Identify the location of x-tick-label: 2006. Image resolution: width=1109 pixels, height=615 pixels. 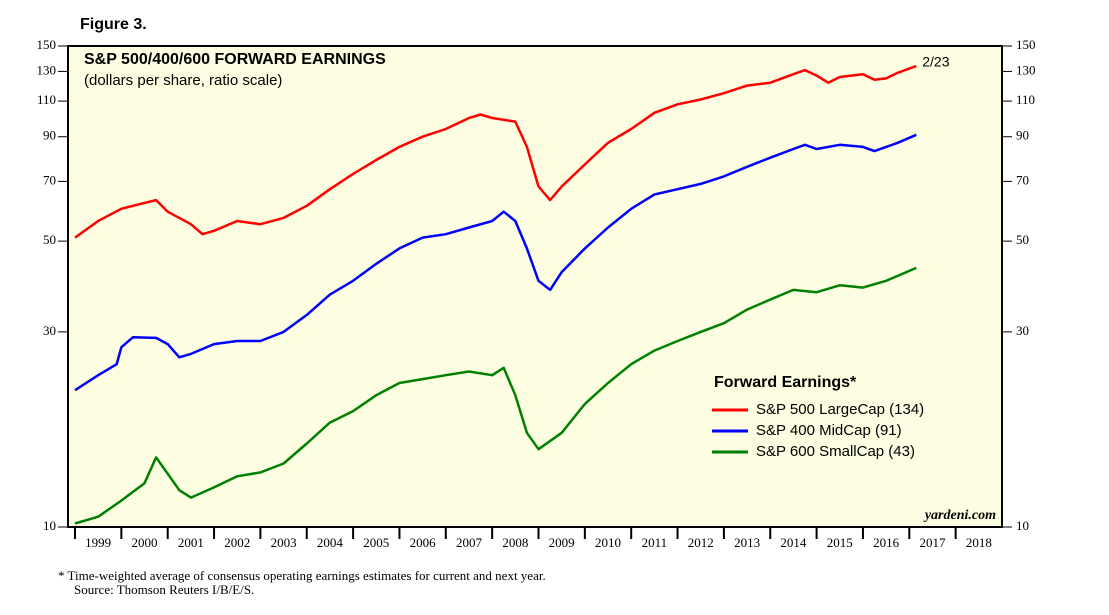
(423, 542).